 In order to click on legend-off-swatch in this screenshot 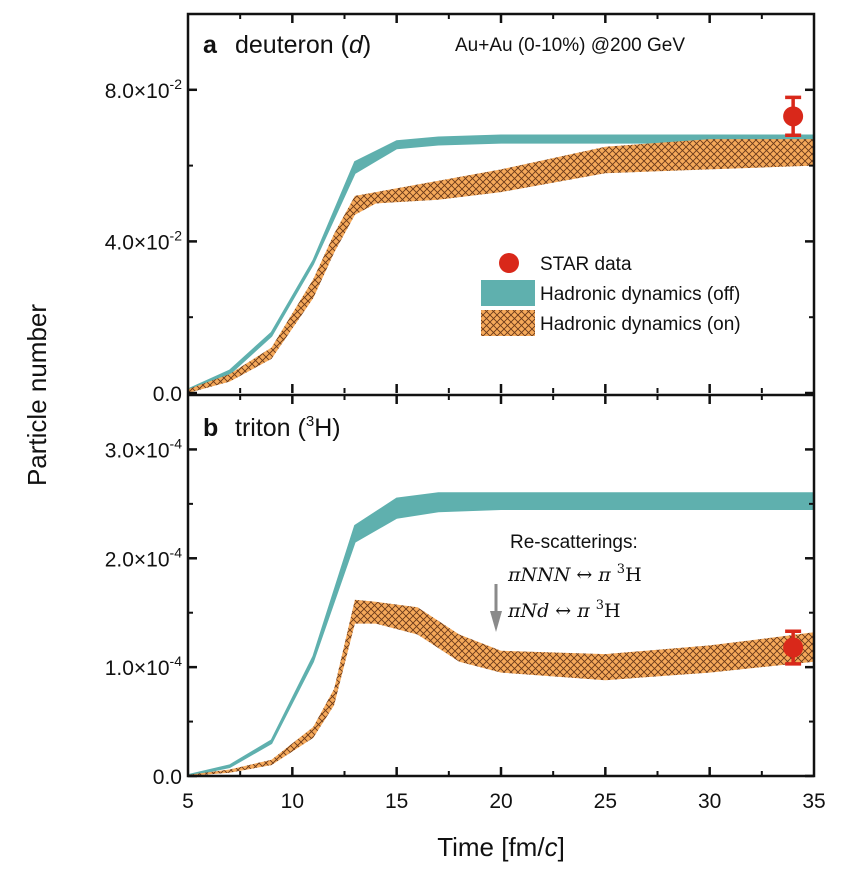, I will do `click(508, 293)`.